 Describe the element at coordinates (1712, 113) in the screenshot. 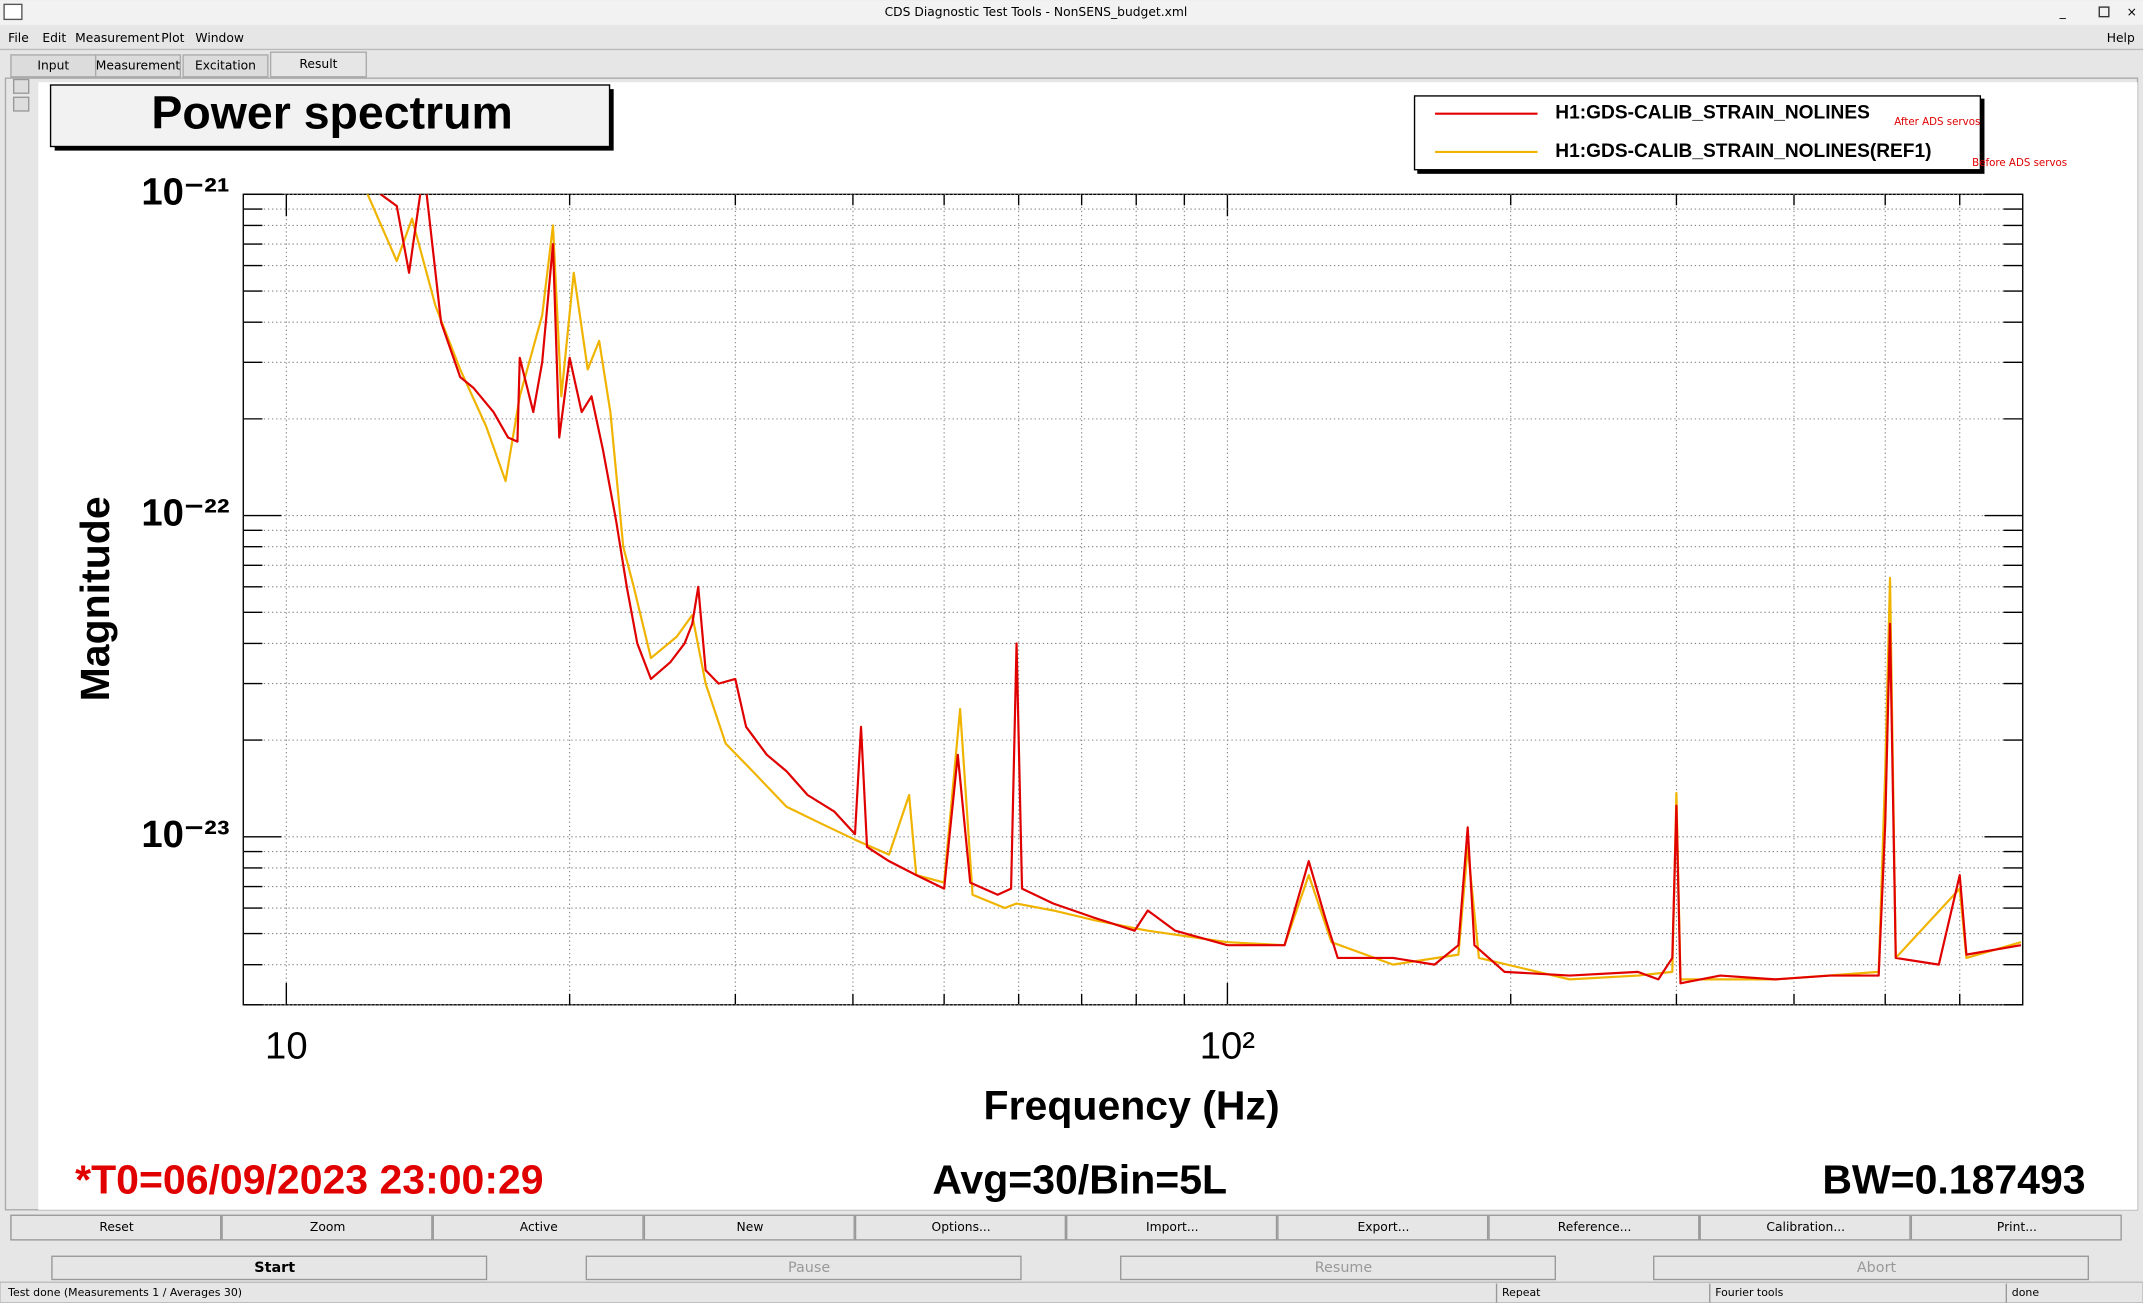

I see `legend-label: H1:GDS-CALIB_STRAIN_NOLINES` at that location.